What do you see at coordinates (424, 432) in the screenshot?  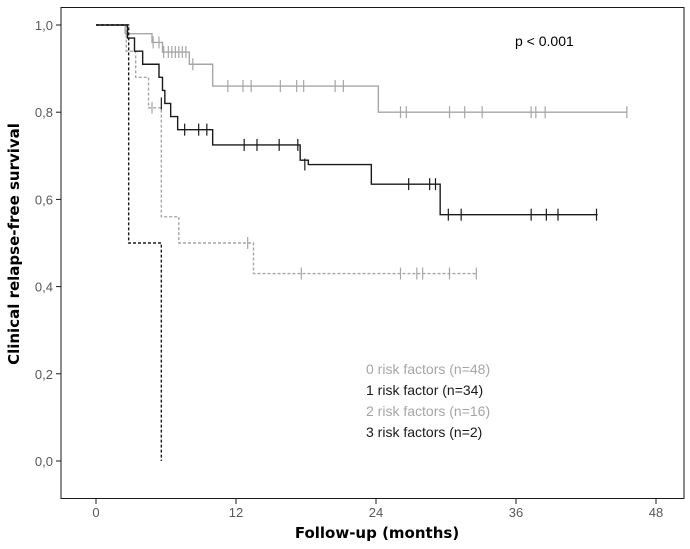 I see `legend-entry-3: 3 risk factors (n=2)` at bounding box center [424, 432].